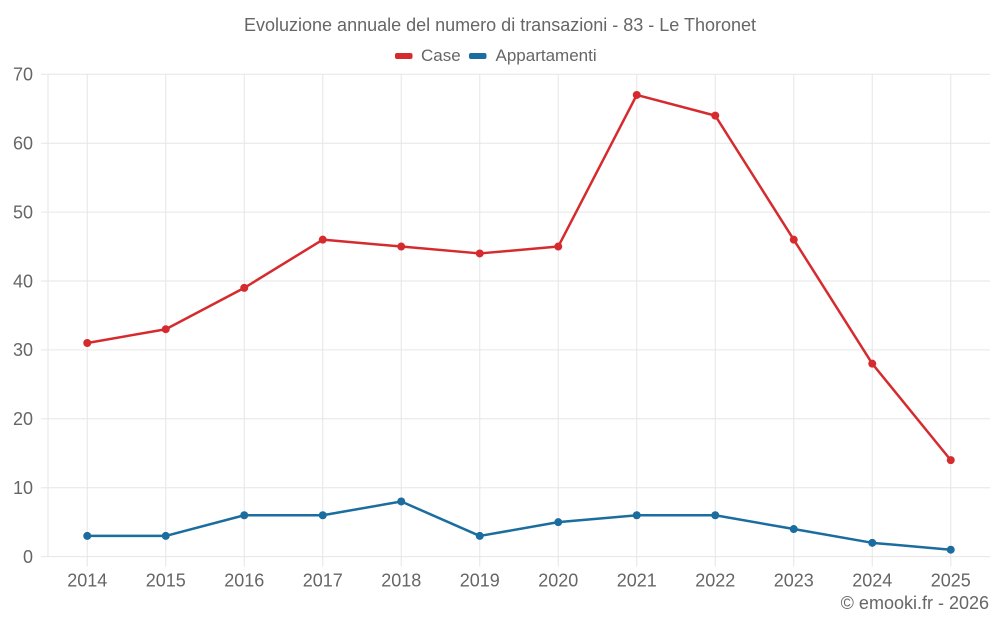  Describe the element at coordinates (244, 580) in the screenshot. I see `svg-text: 2016` at that location.